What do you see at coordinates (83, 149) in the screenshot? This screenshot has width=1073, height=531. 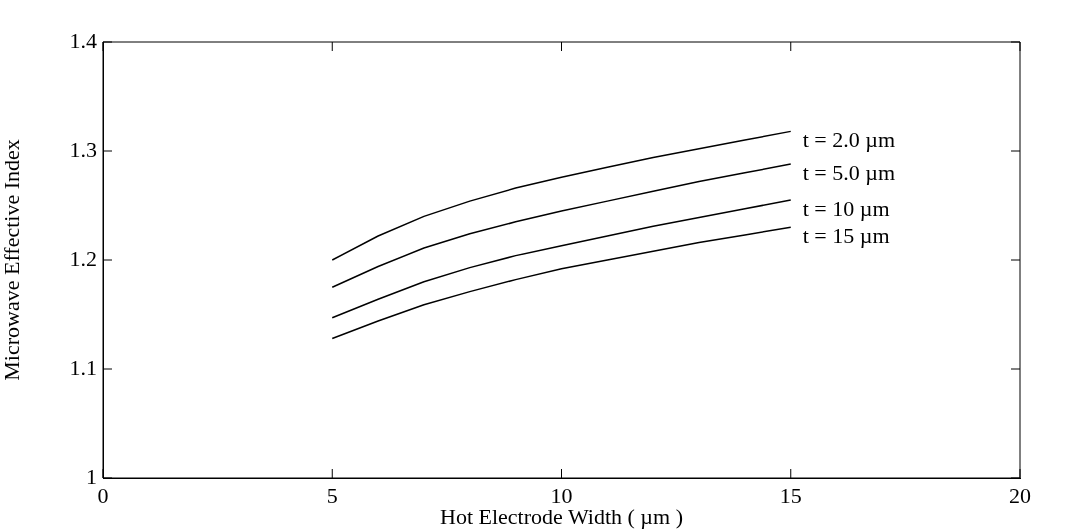 I see `y-tick-label: 1.3` at bounding box center [83, 149].